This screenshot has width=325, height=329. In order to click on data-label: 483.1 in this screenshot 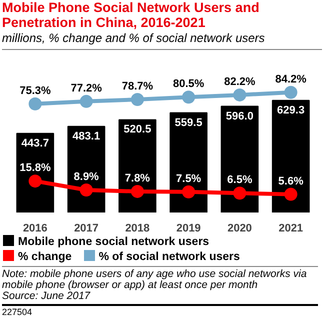, I will do `click(86, 136)`.